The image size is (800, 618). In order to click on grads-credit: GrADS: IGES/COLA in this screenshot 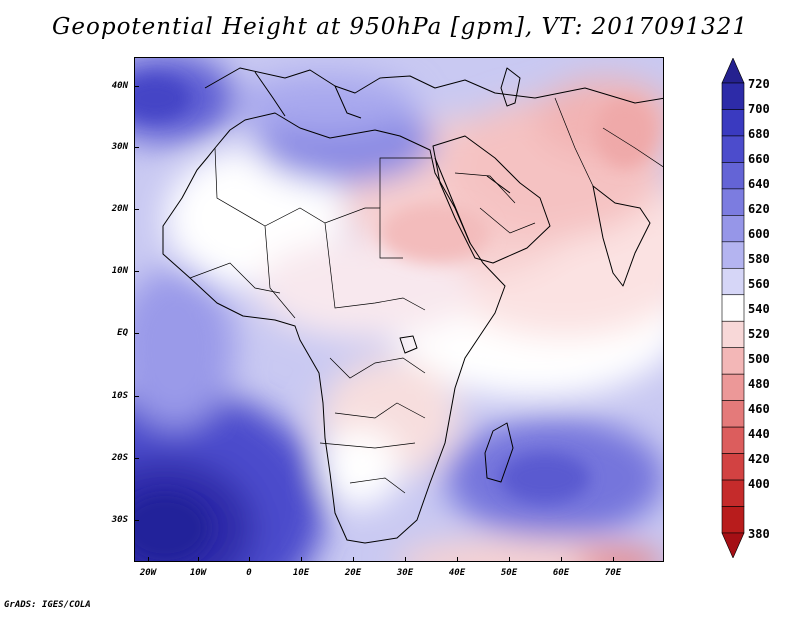, I will do `click(47, 605)`.